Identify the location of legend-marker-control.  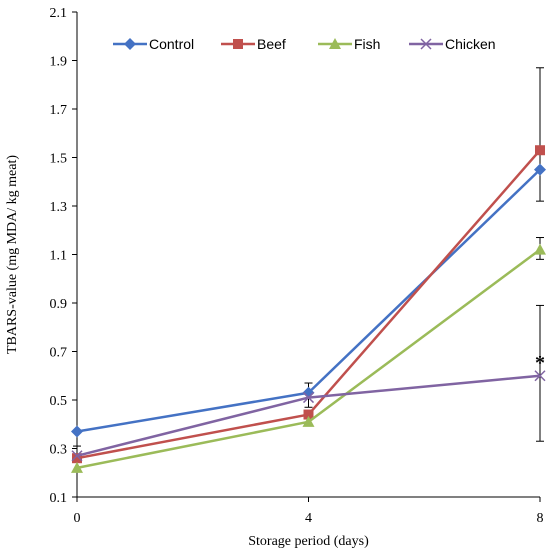
(130, 44).